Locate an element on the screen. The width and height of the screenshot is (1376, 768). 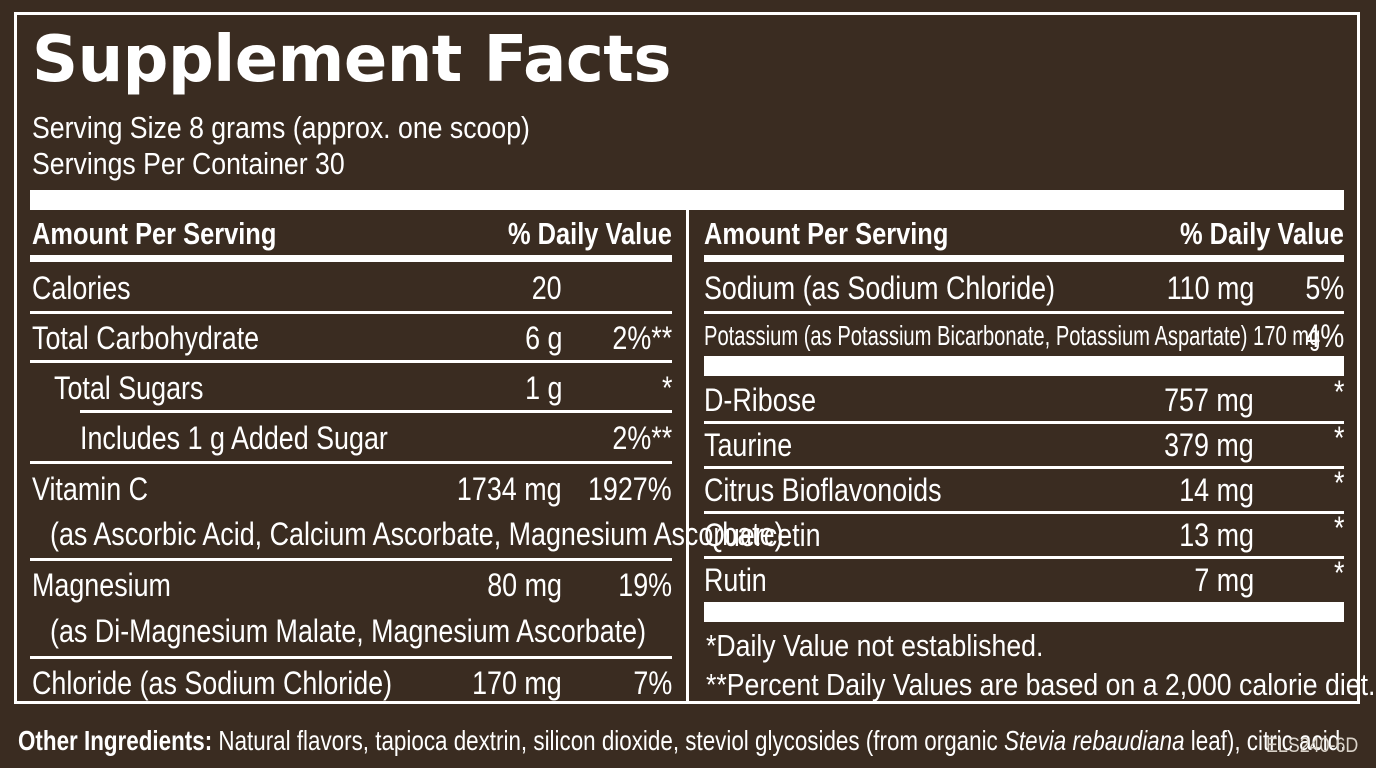
nutrient-amount: 170 mg is located at coordinates (517, 683).